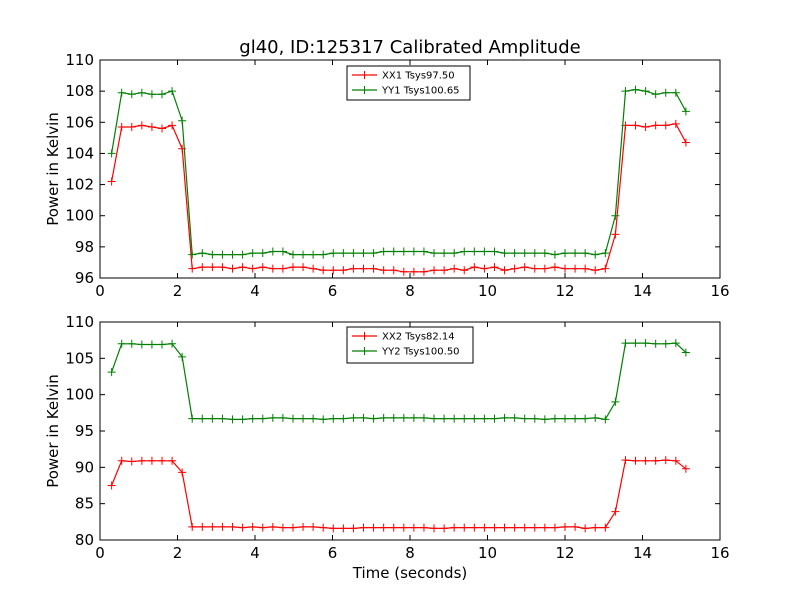 The width and height of the screenshot is (800, 600). What do you see at coordinates (410, 573) in the screenshot?
I see `x-axis-label: Time (seconds)` at bounding box center [410, 573].